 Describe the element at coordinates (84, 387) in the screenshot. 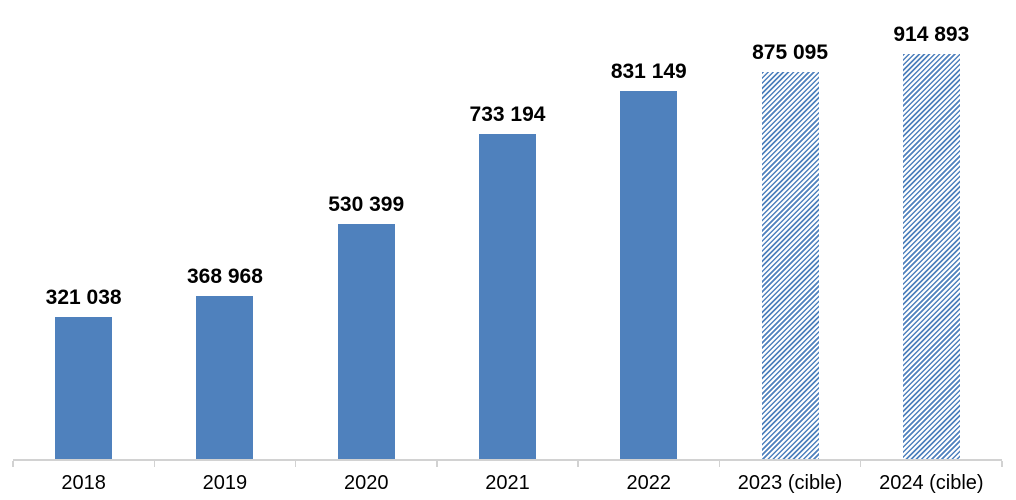

I see `bar-2018` at that location.